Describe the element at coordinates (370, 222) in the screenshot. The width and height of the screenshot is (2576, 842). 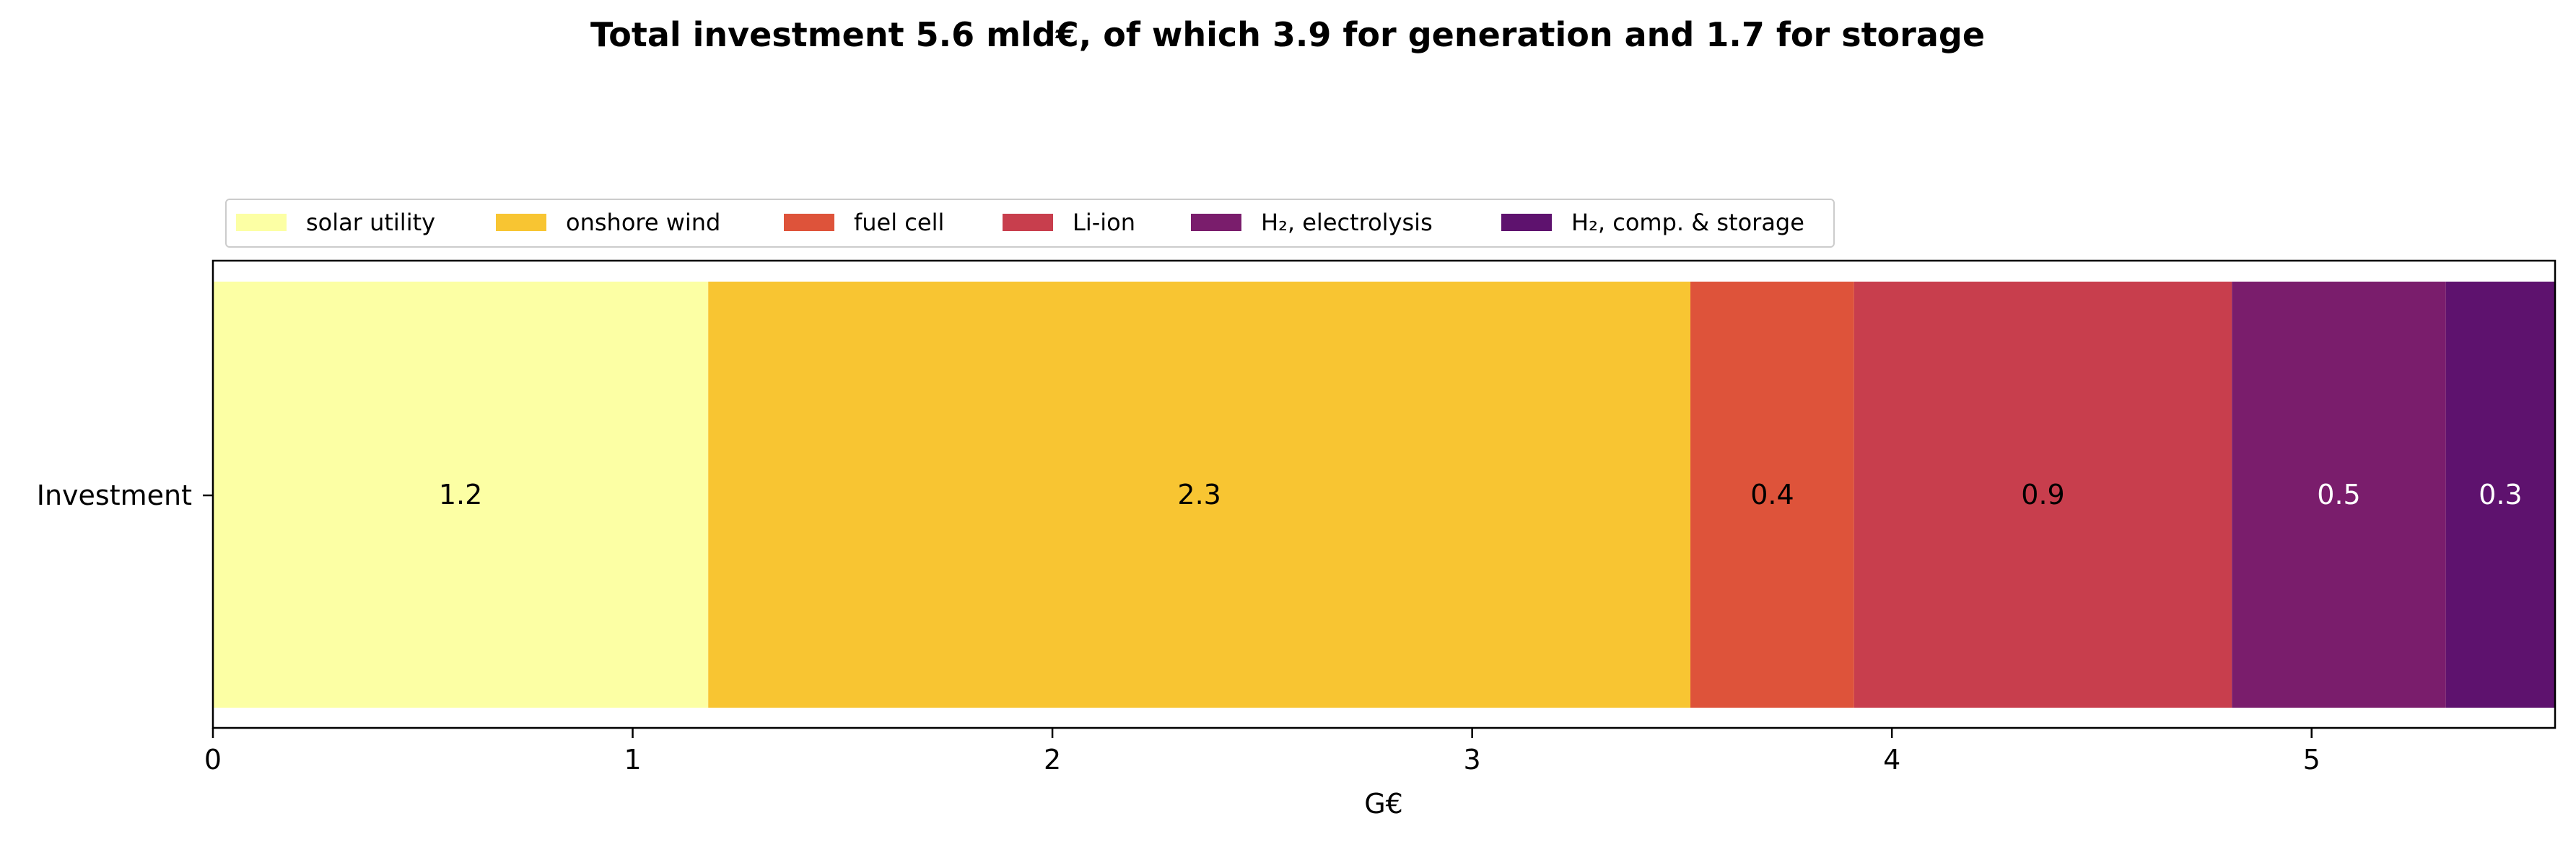
I see `legend-label-solar-utility: solar utility` at that location.